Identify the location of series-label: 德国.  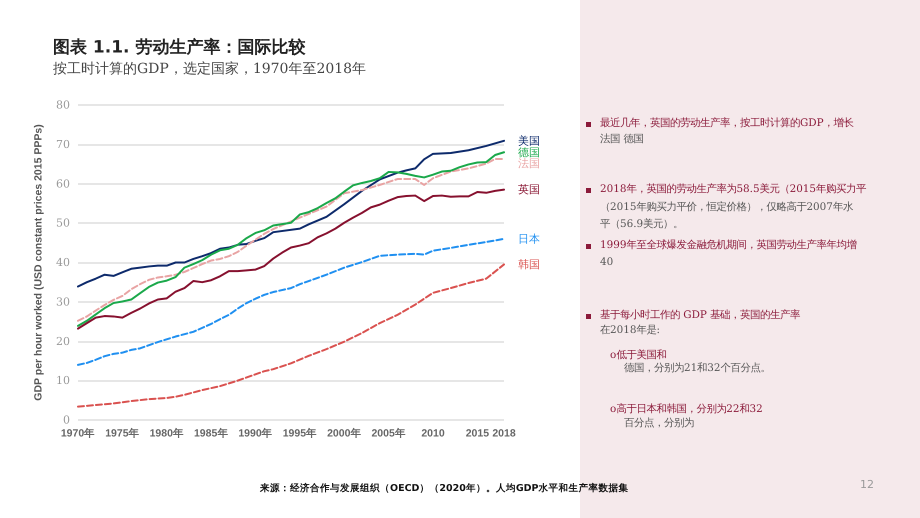
(529, 152).